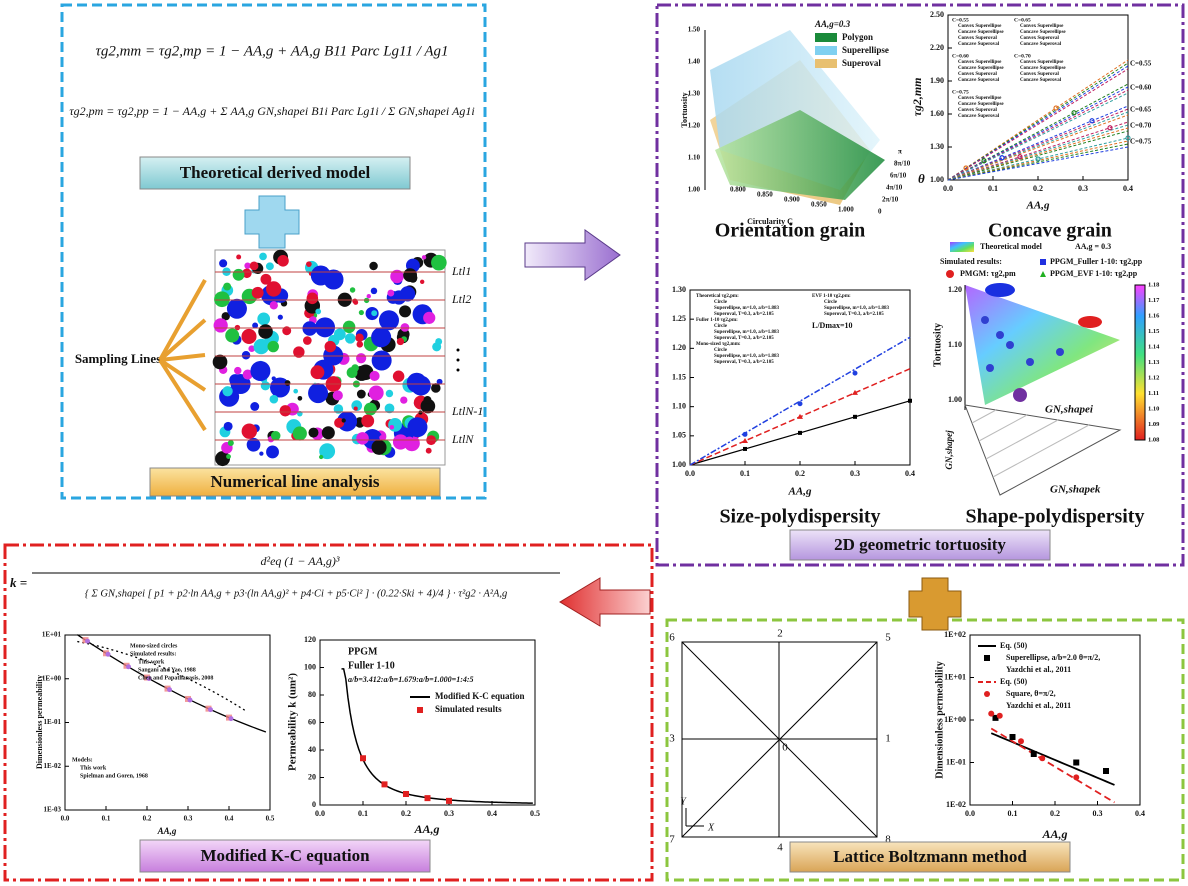  What do you see at coordinates (312, 694) in the screenshot?
I see `y-tick-label: 80` at bounding box center [312, 694].